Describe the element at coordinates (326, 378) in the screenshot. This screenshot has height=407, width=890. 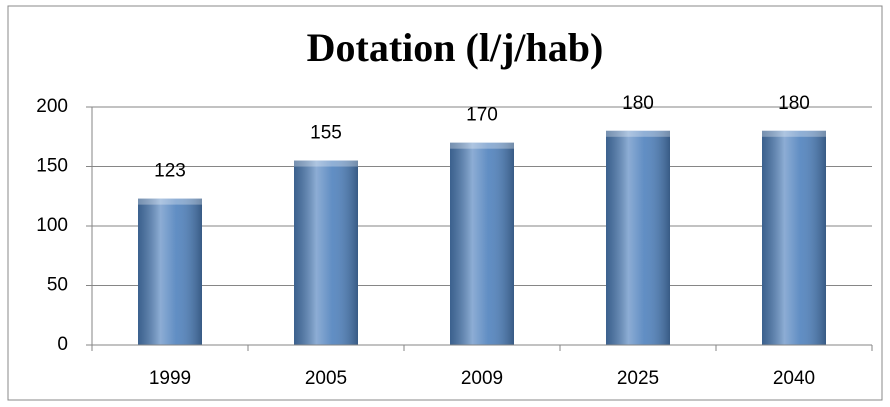
I see `x-tick-label: 2005` at that location.